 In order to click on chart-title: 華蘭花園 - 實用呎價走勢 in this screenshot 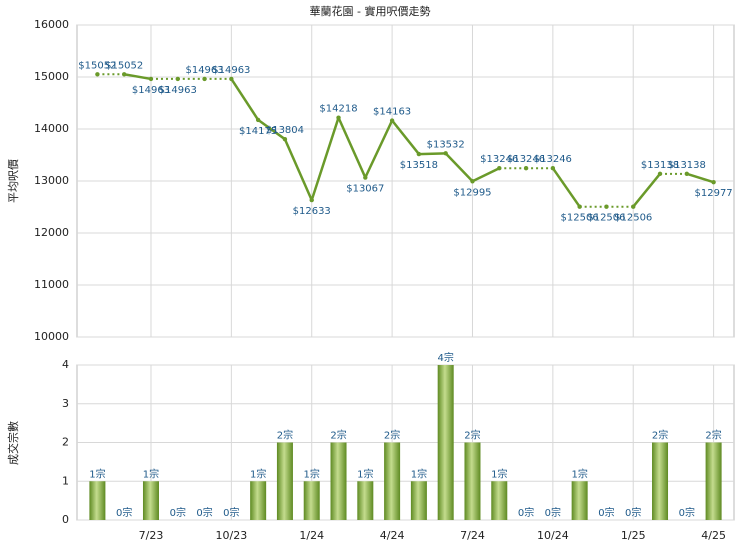, I will do `click(370, 11)`.